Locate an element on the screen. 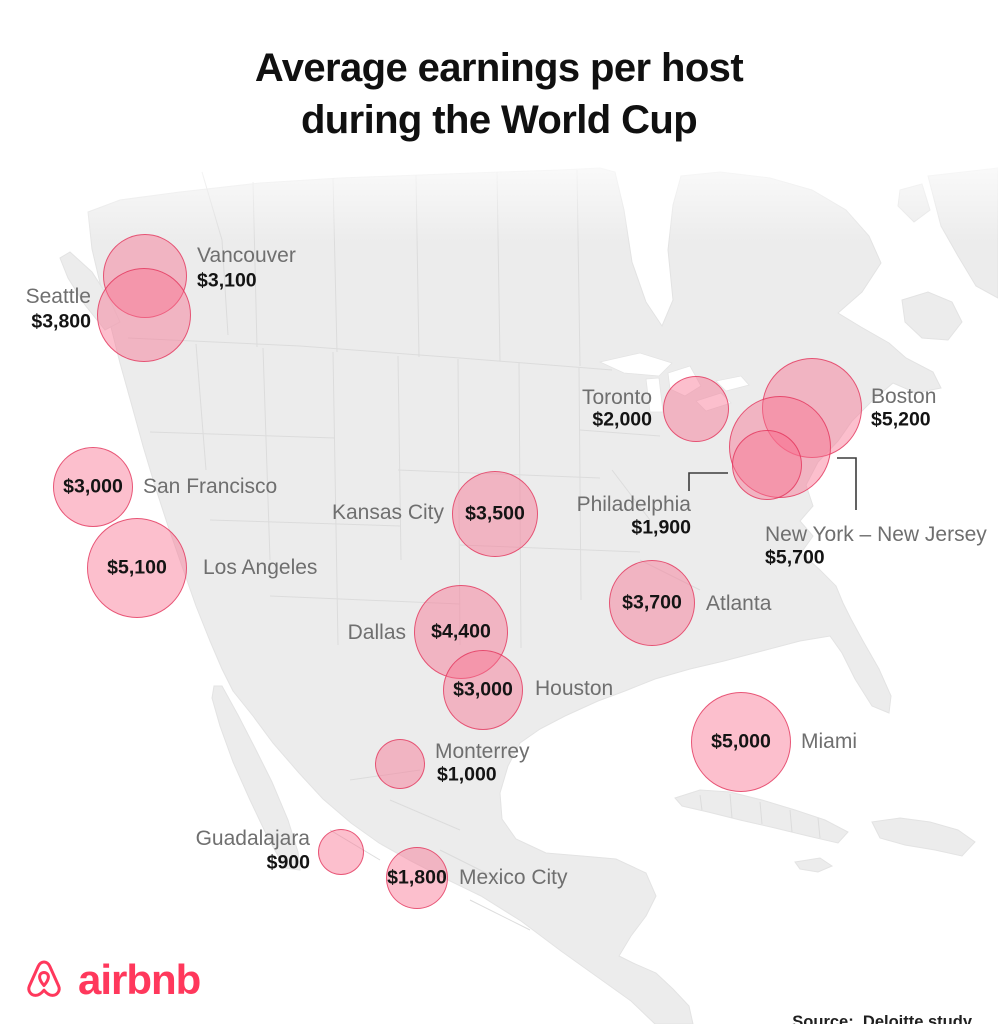  city-name-vancouver: Vancouver is located at coordinates (246, 255).